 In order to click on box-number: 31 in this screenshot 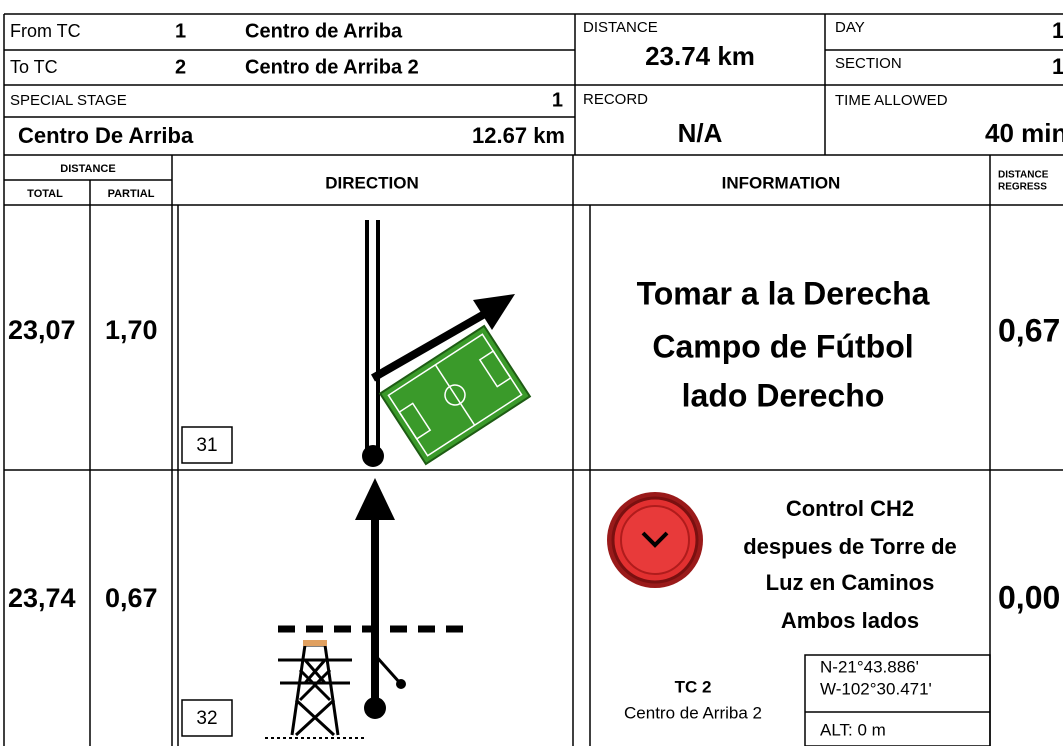, I will do `click(206, 445)`.